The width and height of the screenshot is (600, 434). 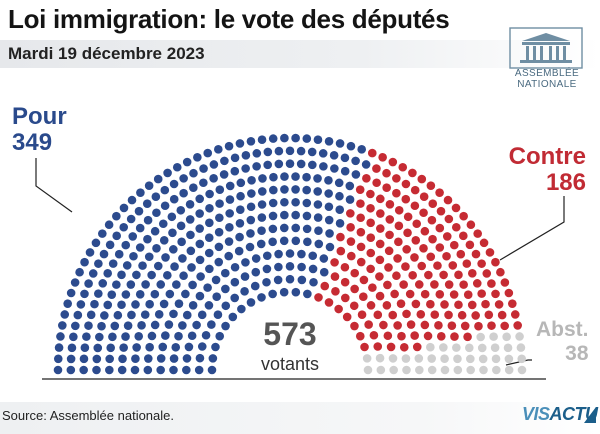 I want to click on pour-leader-line, so click(x=54, y=185).